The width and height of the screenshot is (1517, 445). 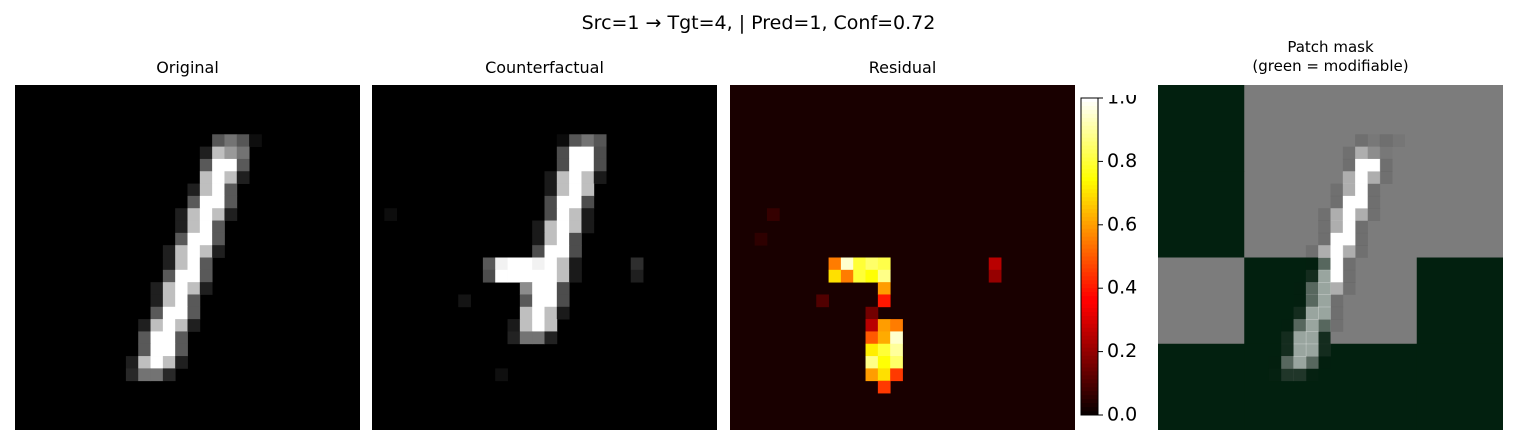 I want to click on colorbar-tick-label: 0.6, so click(x=1122, y=224).